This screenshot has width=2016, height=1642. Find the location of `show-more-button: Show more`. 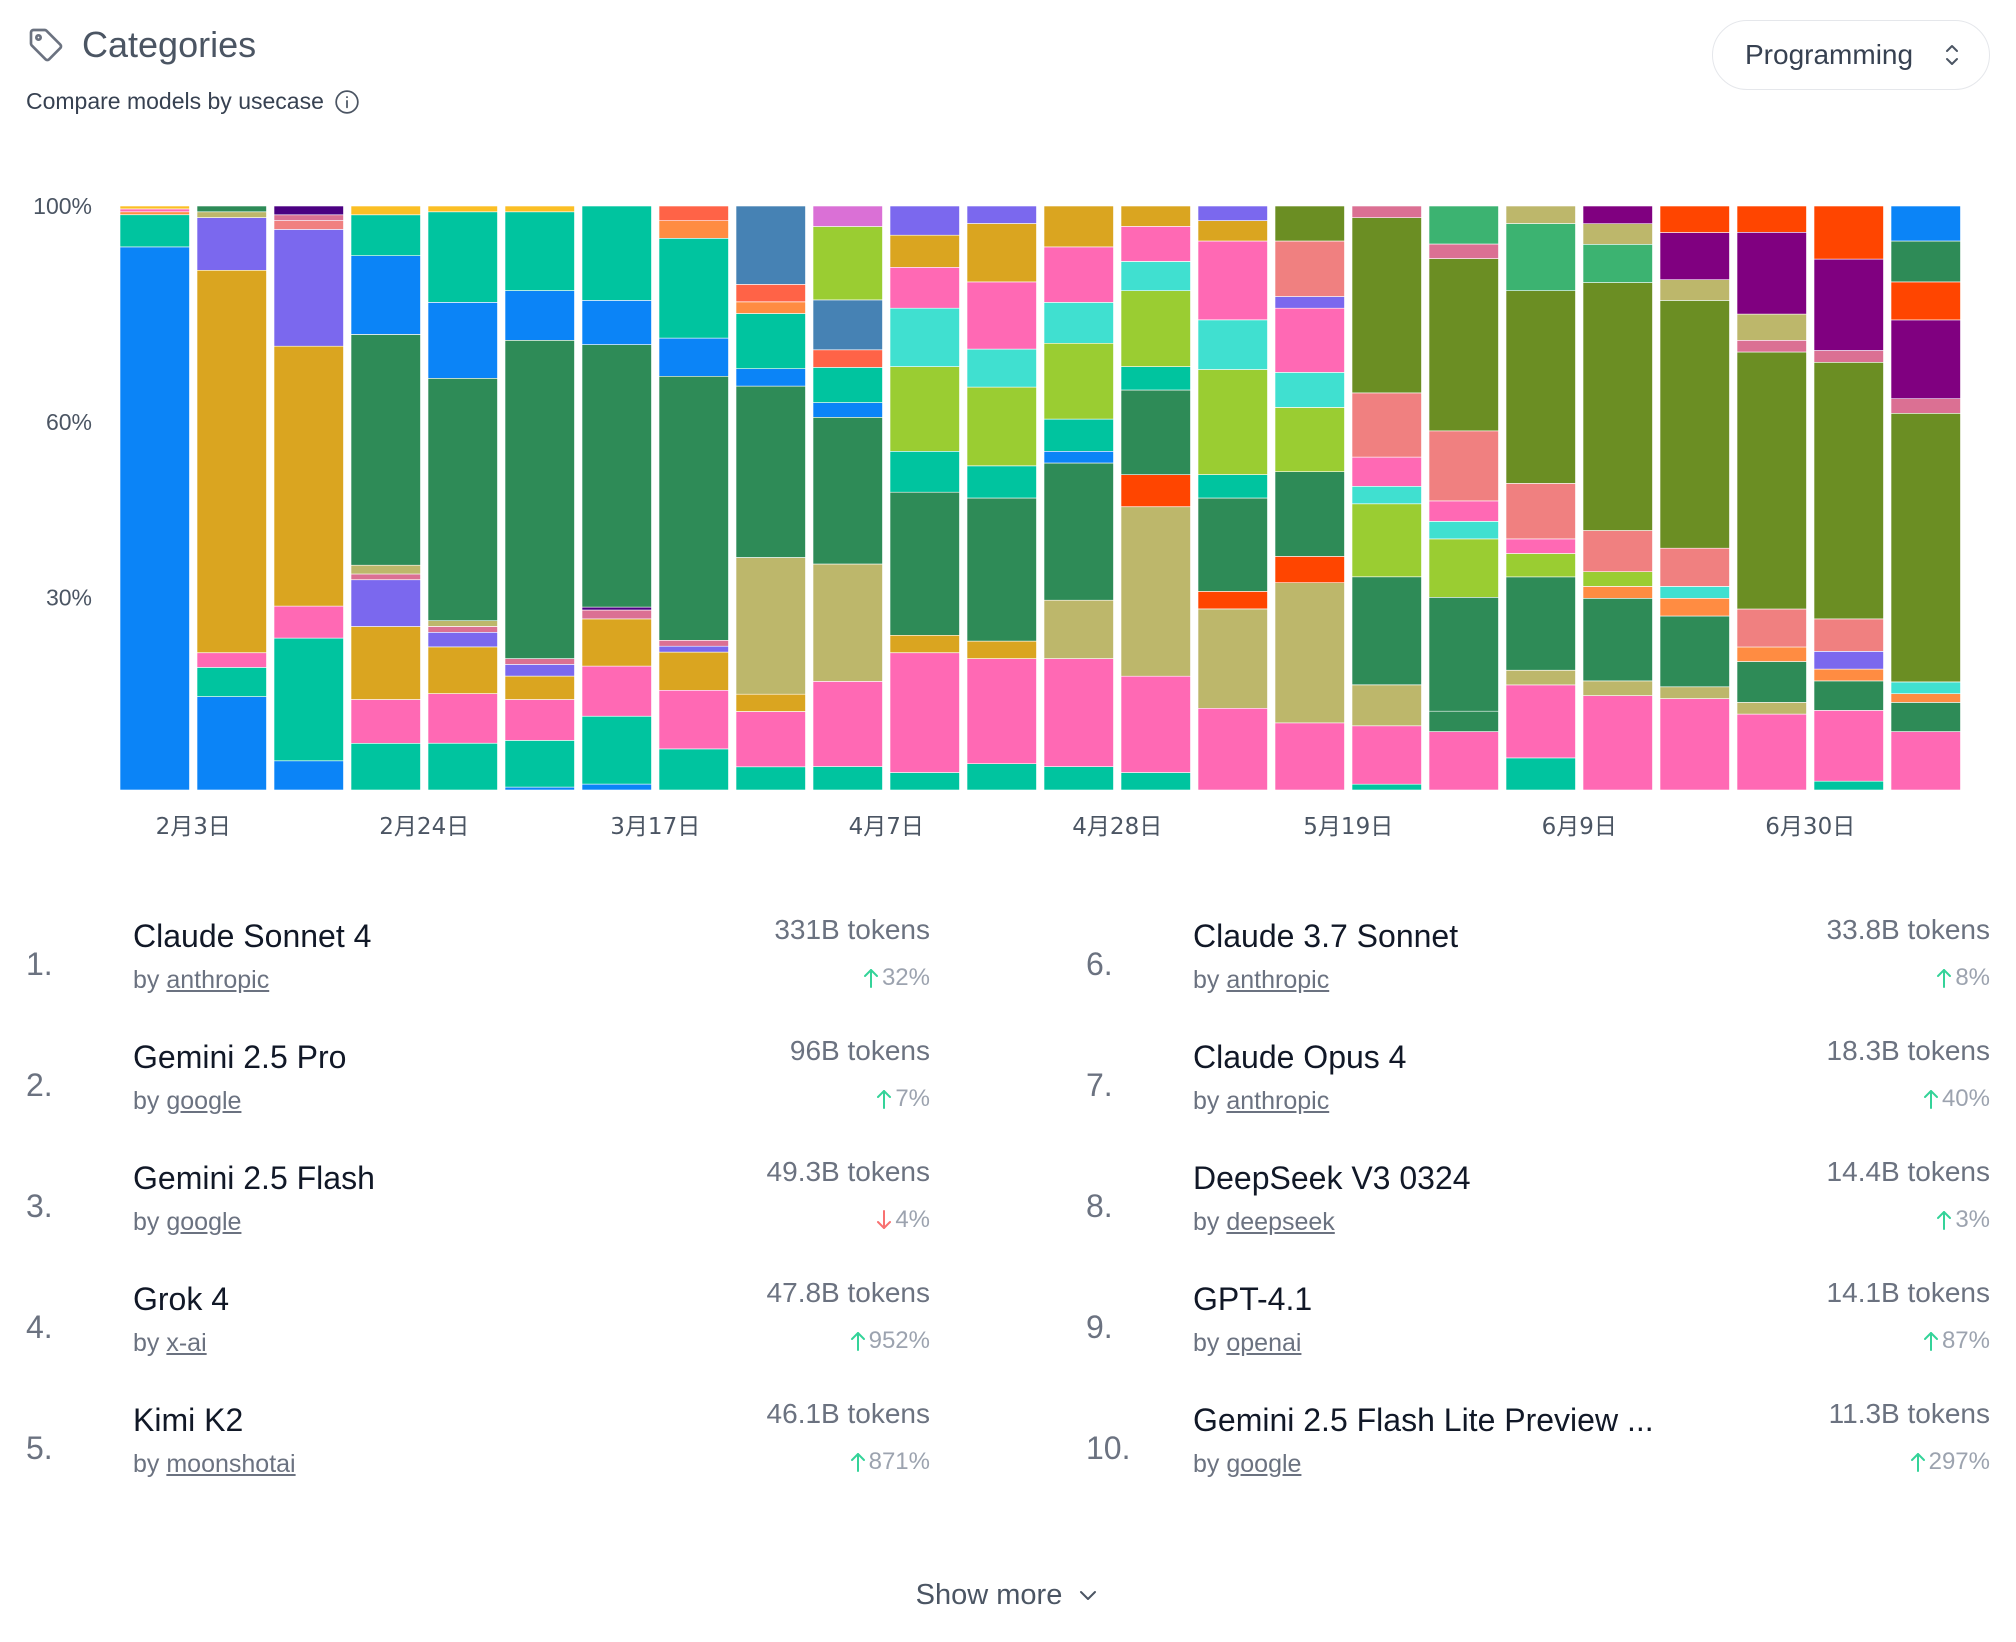

show-more-button: Show more is located at coordinates (1008, 1595).